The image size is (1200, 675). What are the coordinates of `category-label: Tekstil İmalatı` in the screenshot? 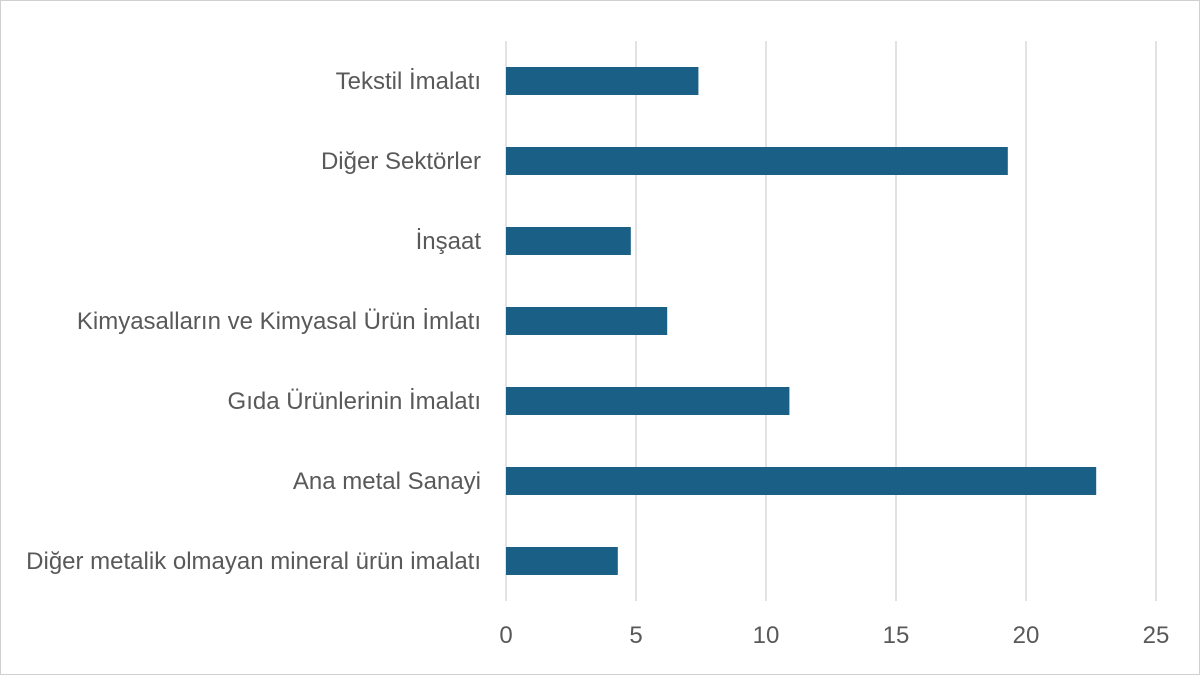 It's located at (408, 81).